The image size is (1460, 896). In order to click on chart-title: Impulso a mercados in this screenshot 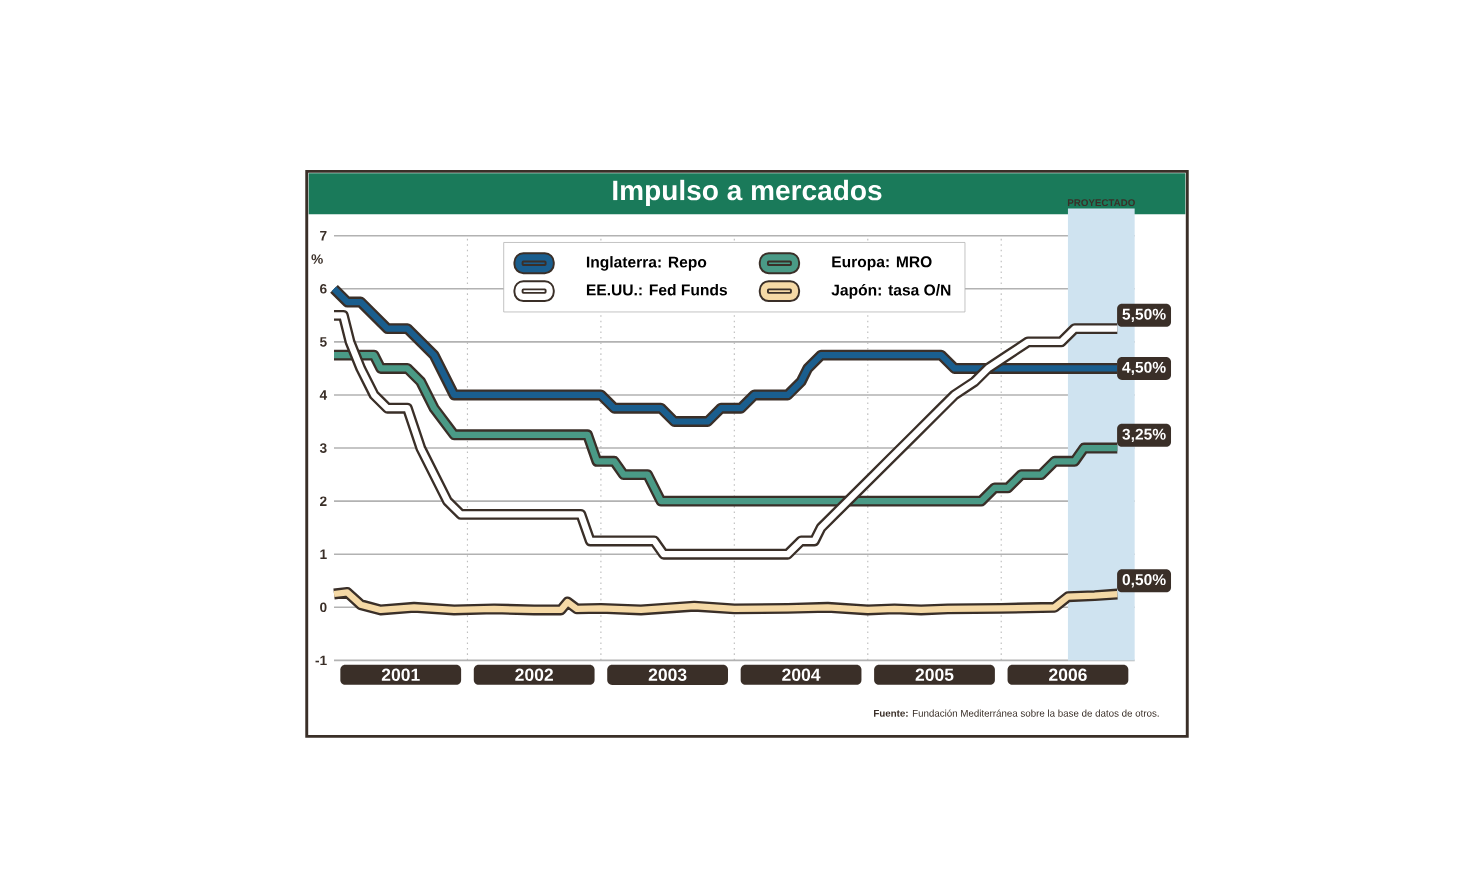, I will do `click(747, 192)`.